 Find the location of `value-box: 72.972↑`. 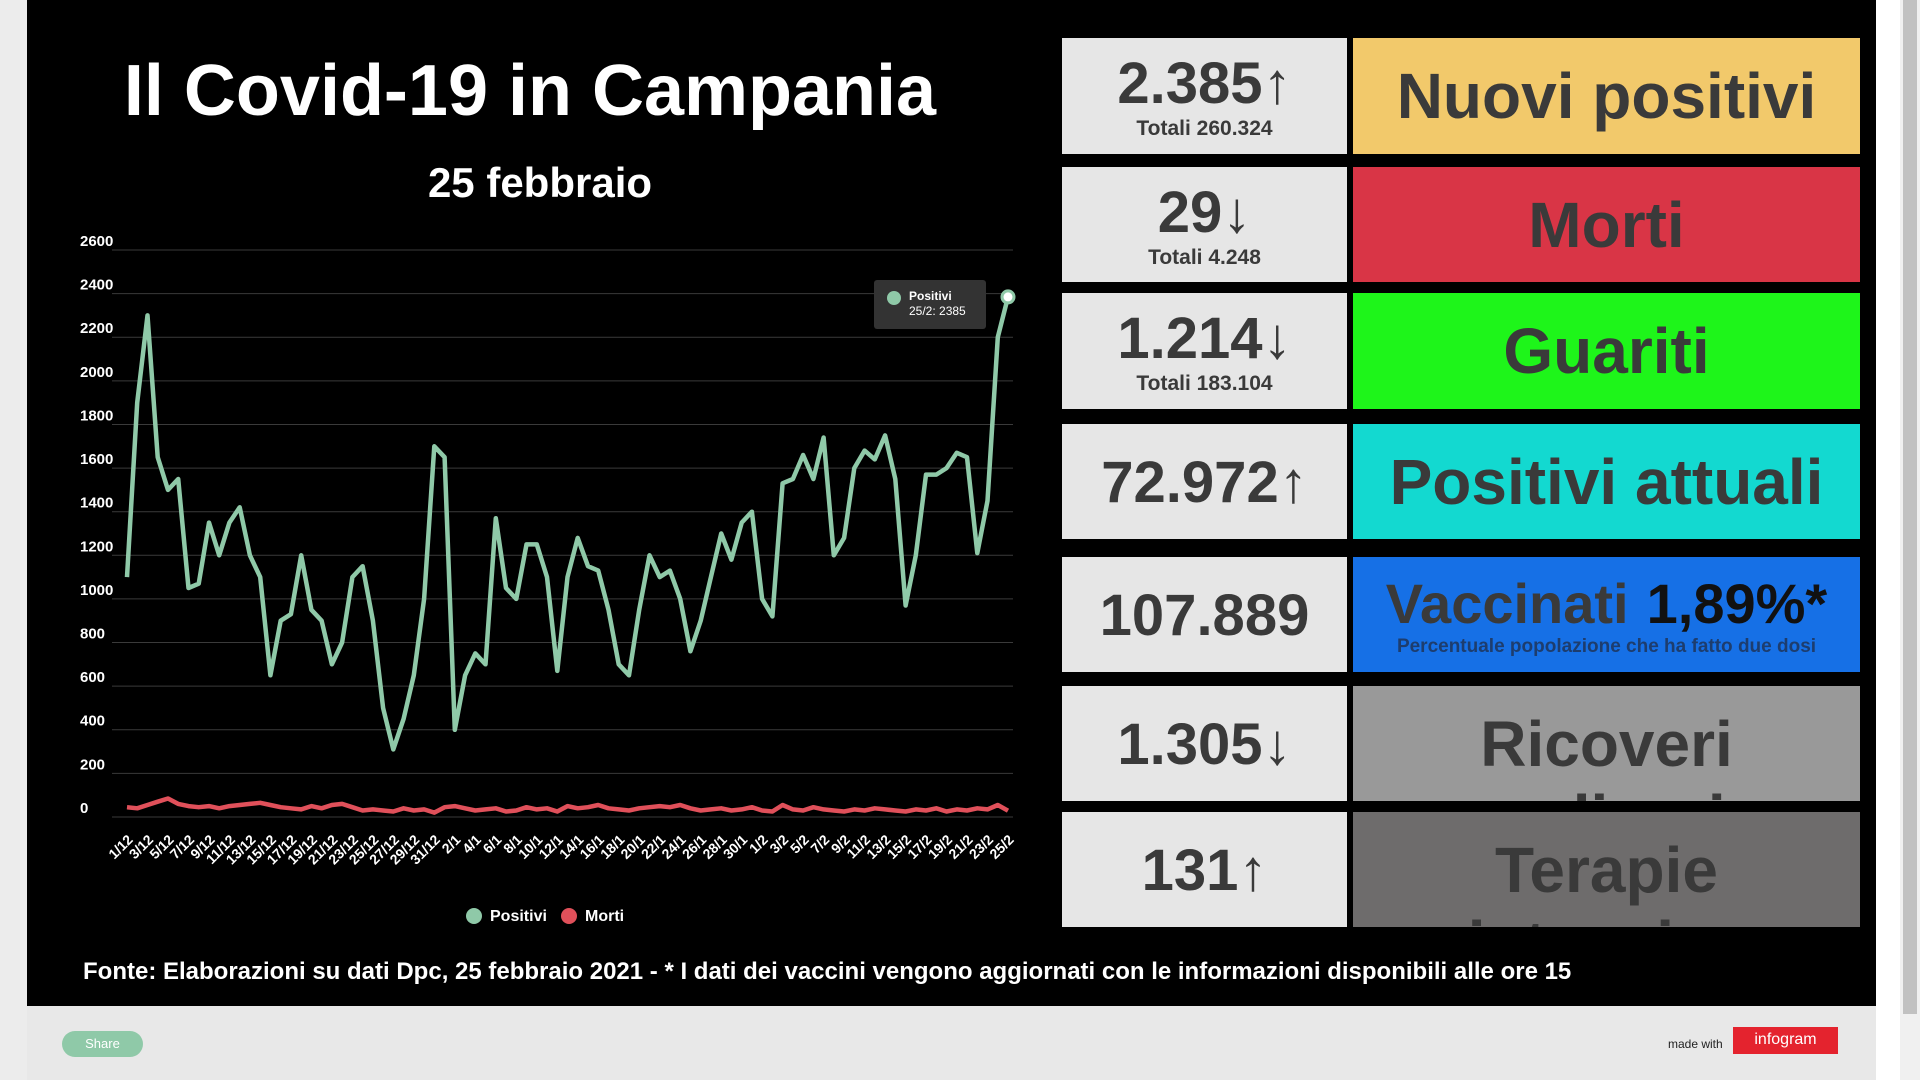

value-box: 72.972↑ is located at coordinates (1204, 481).